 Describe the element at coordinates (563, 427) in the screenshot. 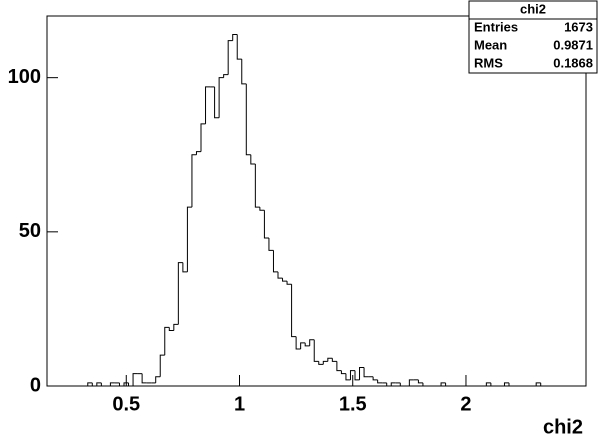

I see `x-axis-title: chi2` at that location.